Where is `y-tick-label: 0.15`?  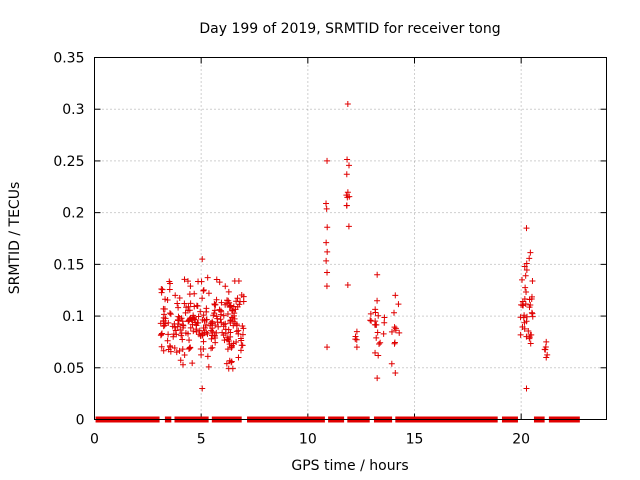 y-tick-label: 0.15 is located at coordinates (68, 265).